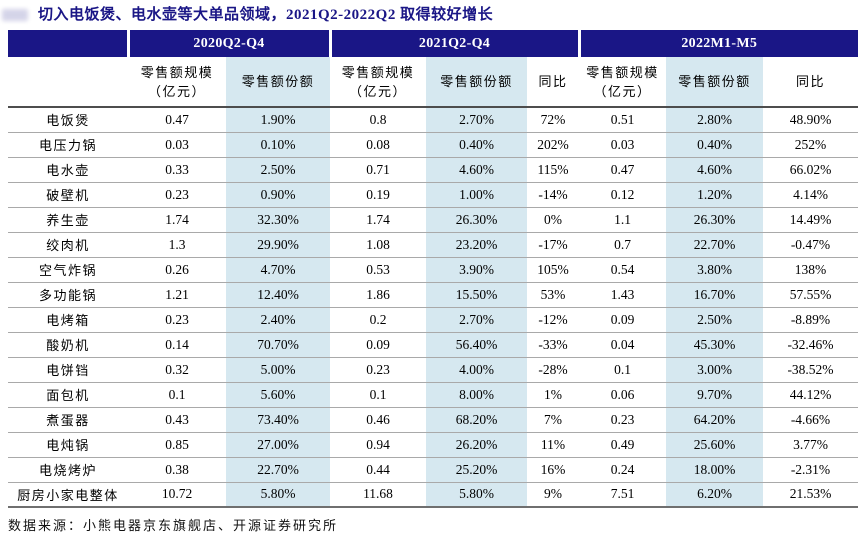  I want to click on value-cell: 3.00%, so click(714, 370).